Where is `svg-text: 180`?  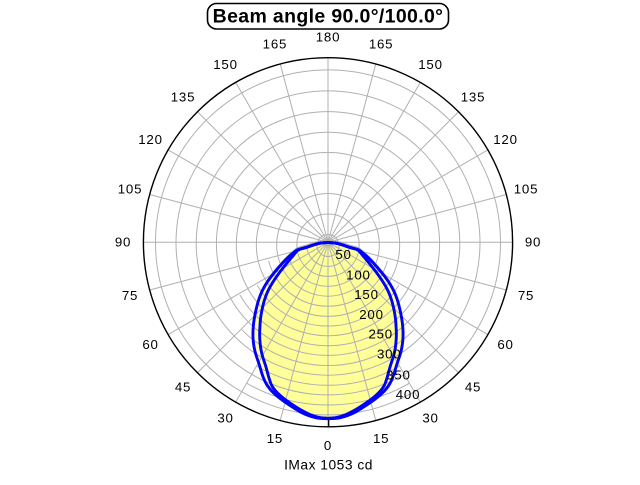 svg-text: 180 is located at coordinates (328, 37).